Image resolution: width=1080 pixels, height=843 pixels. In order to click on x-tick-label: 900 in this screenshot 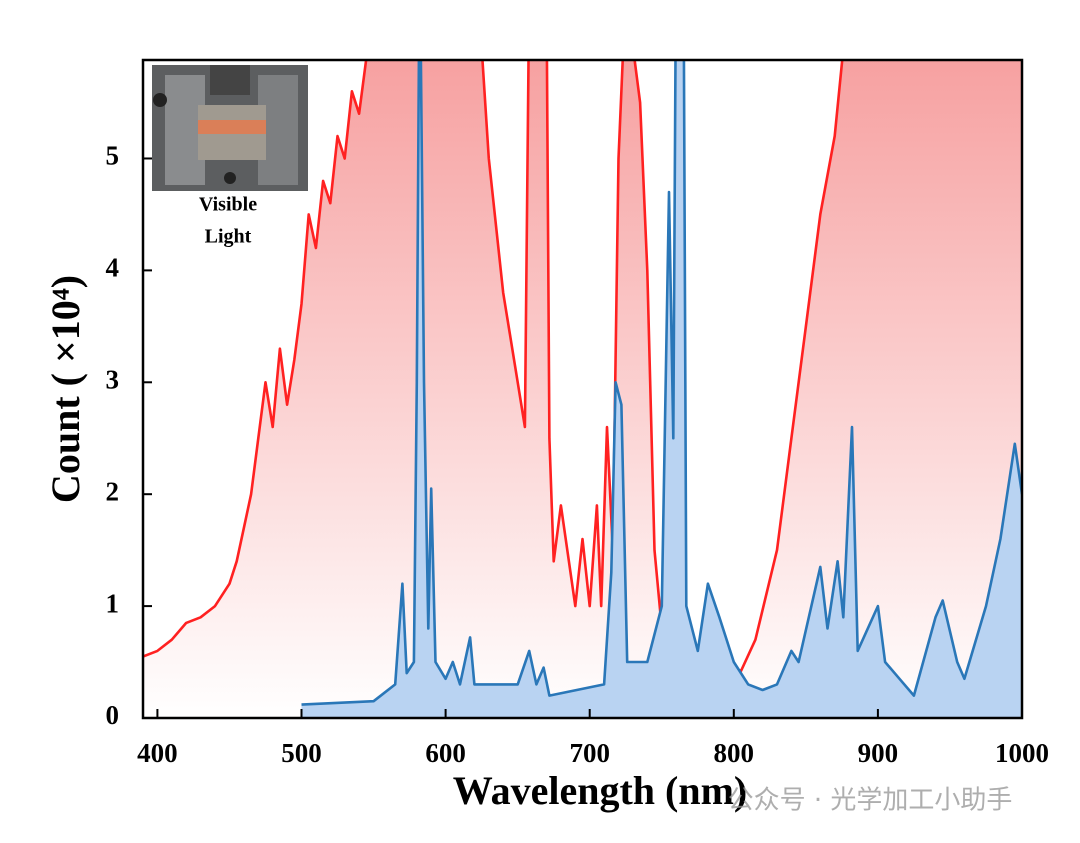, I will do `click(878, 753)`.